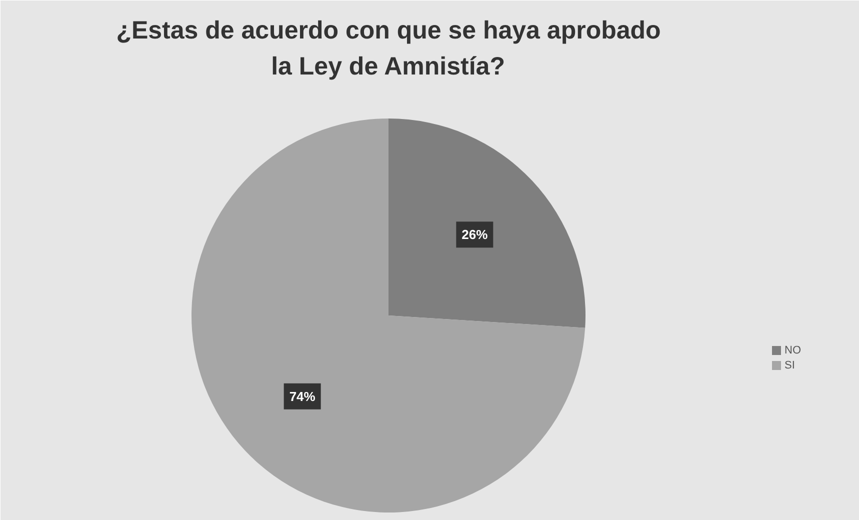 Image resolution: width=859 pixels, height=520 pixels. Describe the element at coordinates (475, 234) in the screenshot. I see `data-label: 26%` at that location.